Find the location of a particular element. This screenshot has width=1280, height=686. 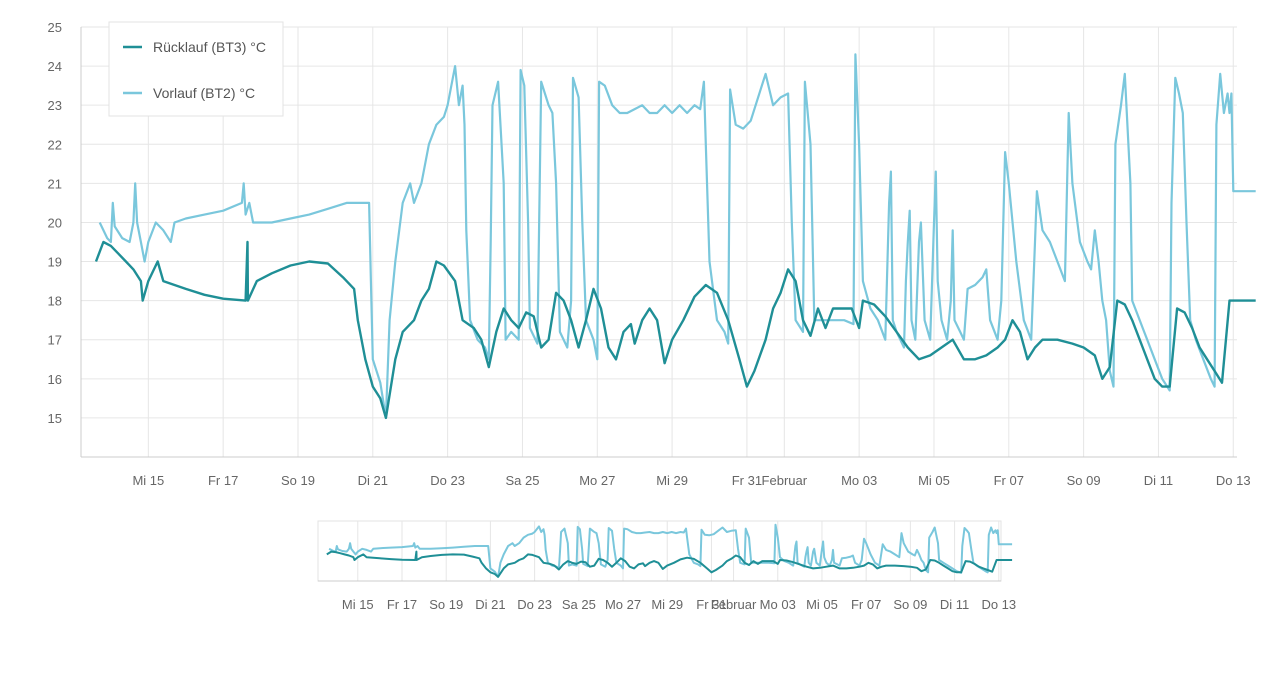

y-tick-label: 15 is located at coordinates (55, 418).